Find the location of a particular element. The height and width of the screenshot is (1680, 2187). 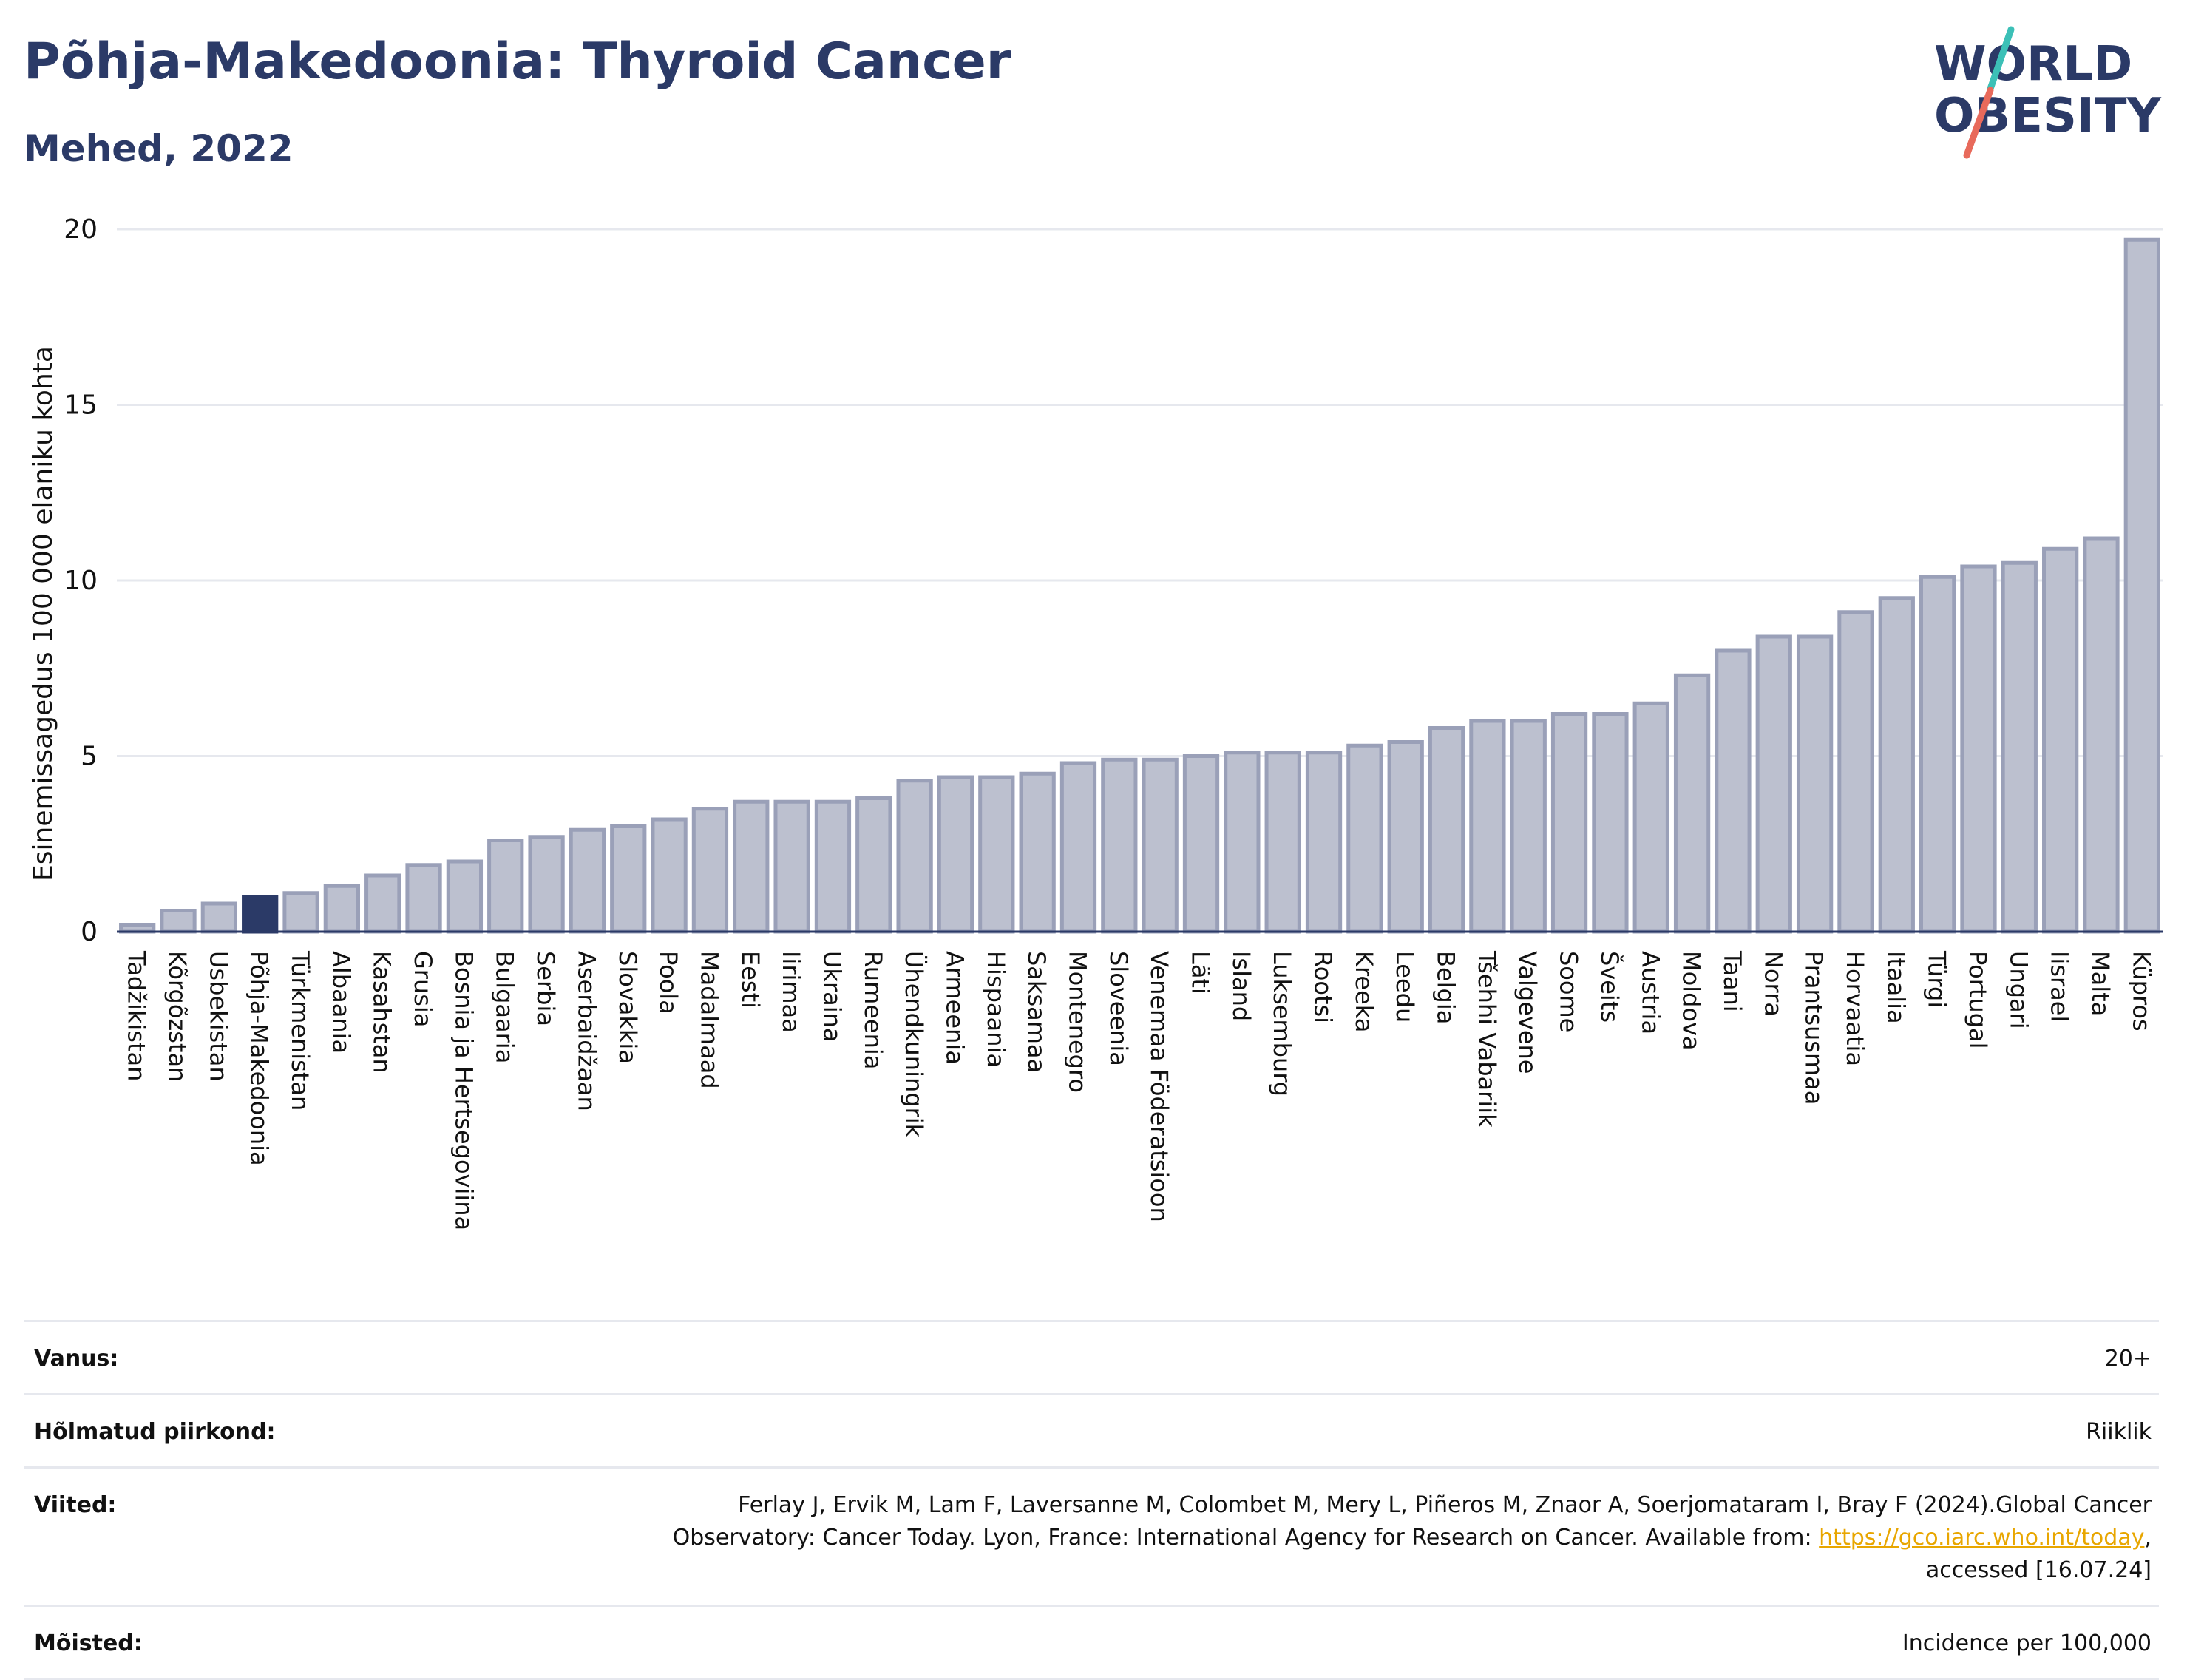

y-tick-label: 0 is located at coordinates (89, 932).